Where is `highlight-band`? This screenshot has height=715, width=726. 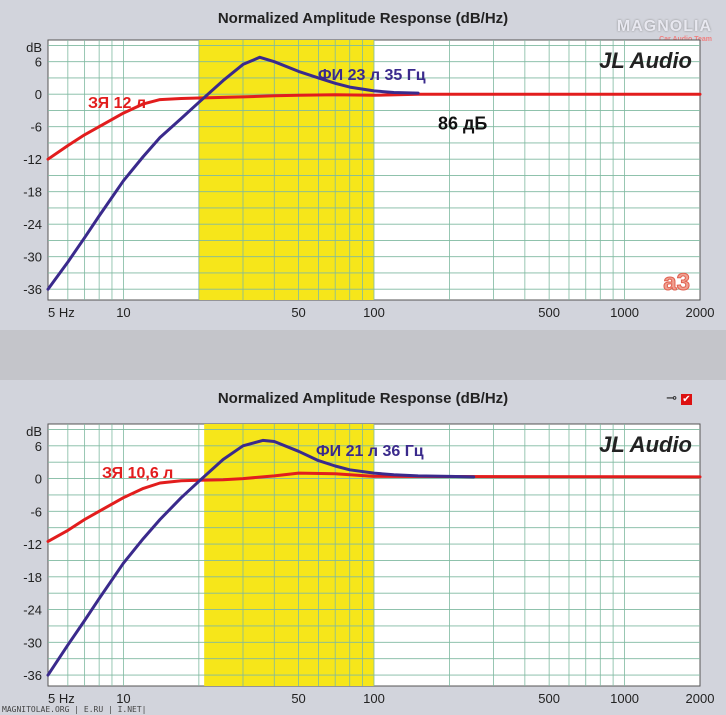
highlight-band is located at coordinates (289, 555).